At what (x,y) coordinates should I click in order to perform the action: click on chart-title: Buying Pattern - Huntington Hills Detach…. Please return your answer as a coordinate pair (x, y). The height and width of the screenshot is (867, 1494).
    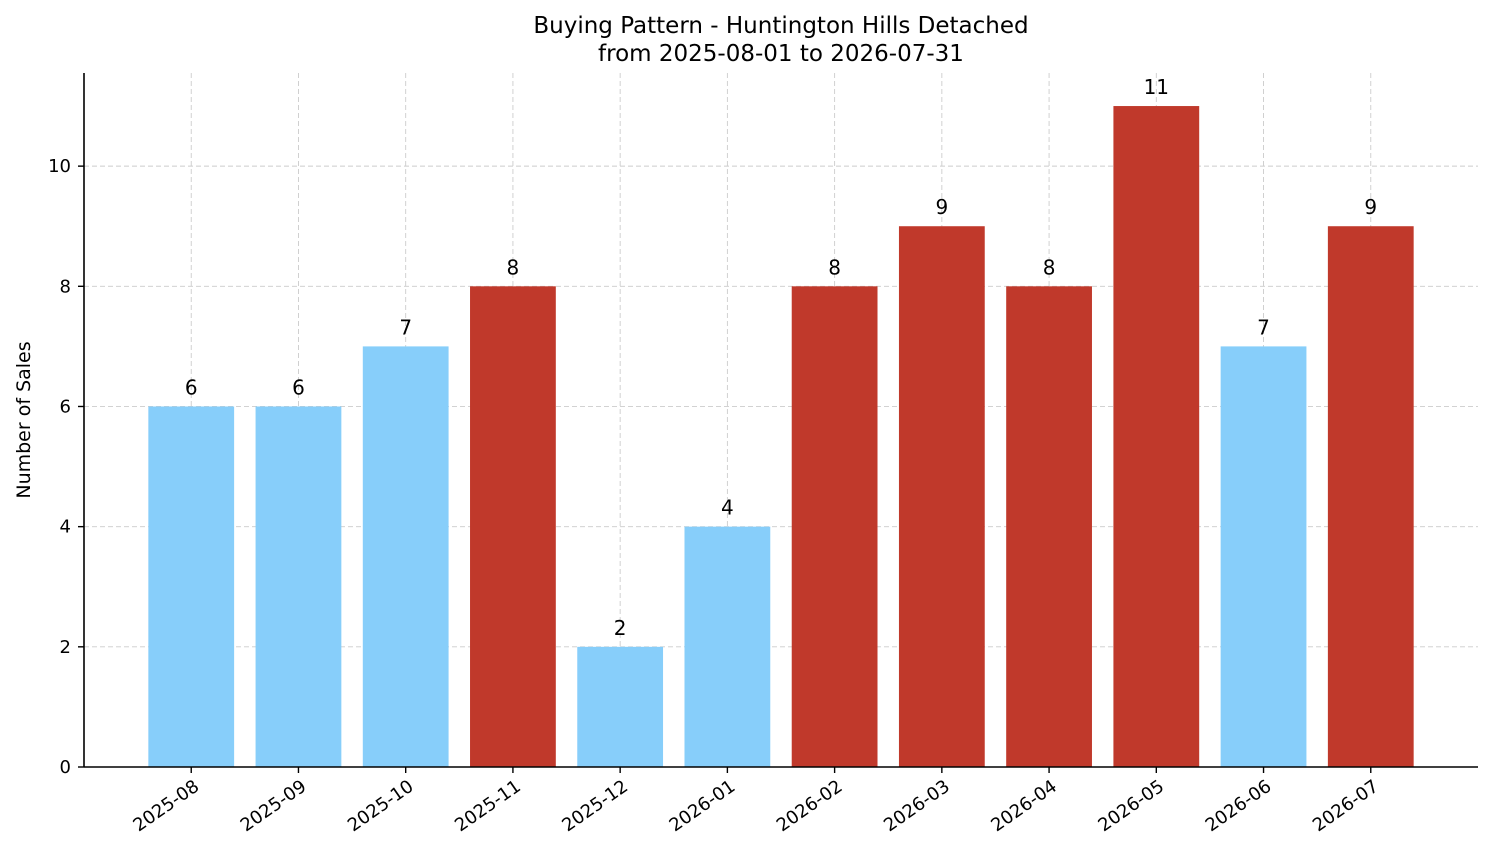
    Looking at the image, I should click on (780, 26).